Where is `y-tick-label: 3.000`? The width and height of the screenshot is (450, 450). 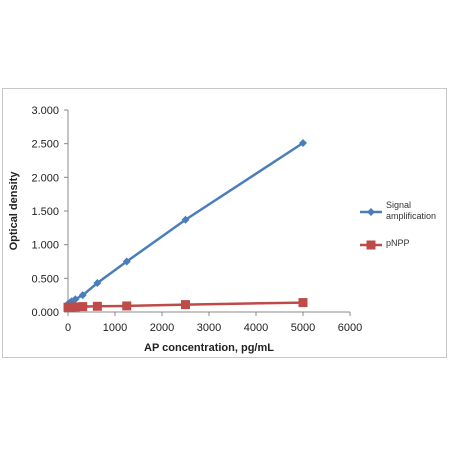
y-tick-label: 3.000 is located at coordinates (45, 111).